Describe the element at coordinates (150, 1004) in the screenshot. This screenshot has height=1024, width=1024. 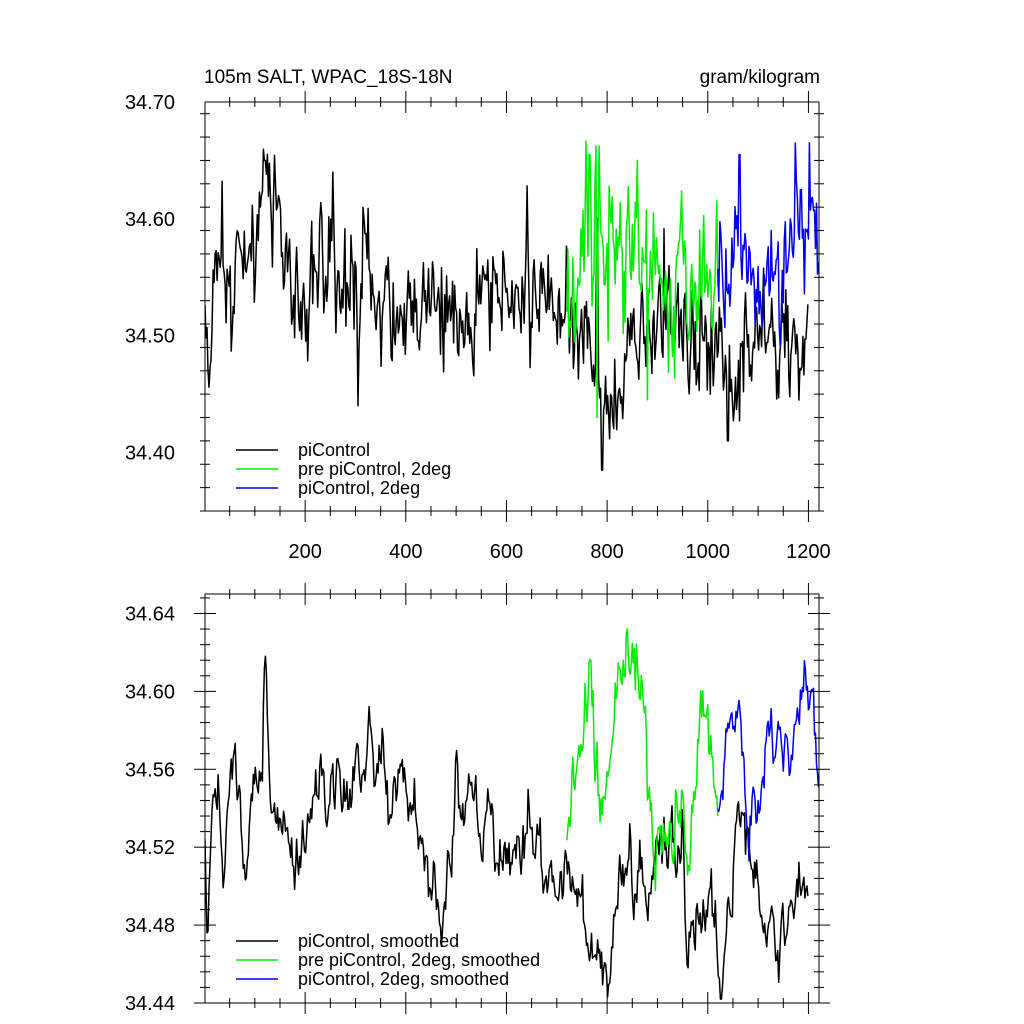
I see `y-tick-label: 34.44` at that location.